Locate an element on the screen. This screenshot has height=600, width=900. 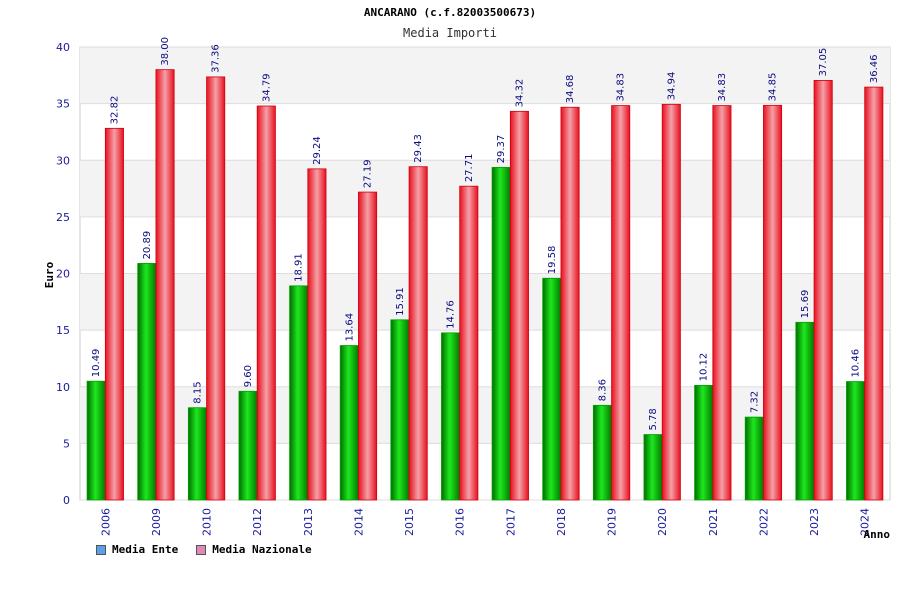
y-tick-label: 20 is located at coordinates (63, 274).